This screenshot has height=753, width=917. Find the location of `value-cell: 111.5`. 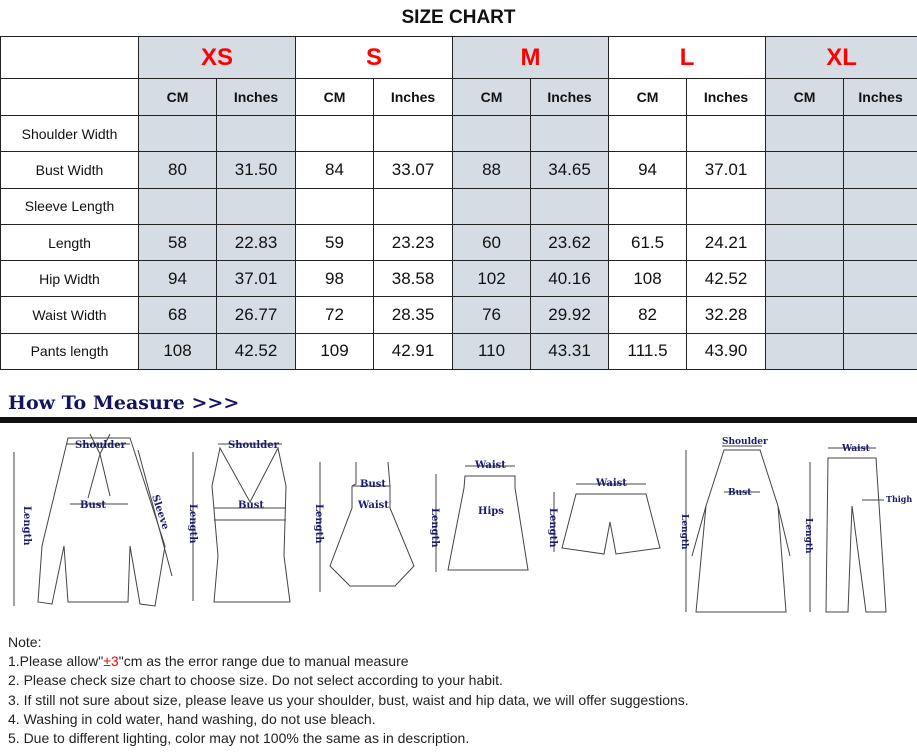

value-cell: 111.5 is located at coordinates (648, 351).